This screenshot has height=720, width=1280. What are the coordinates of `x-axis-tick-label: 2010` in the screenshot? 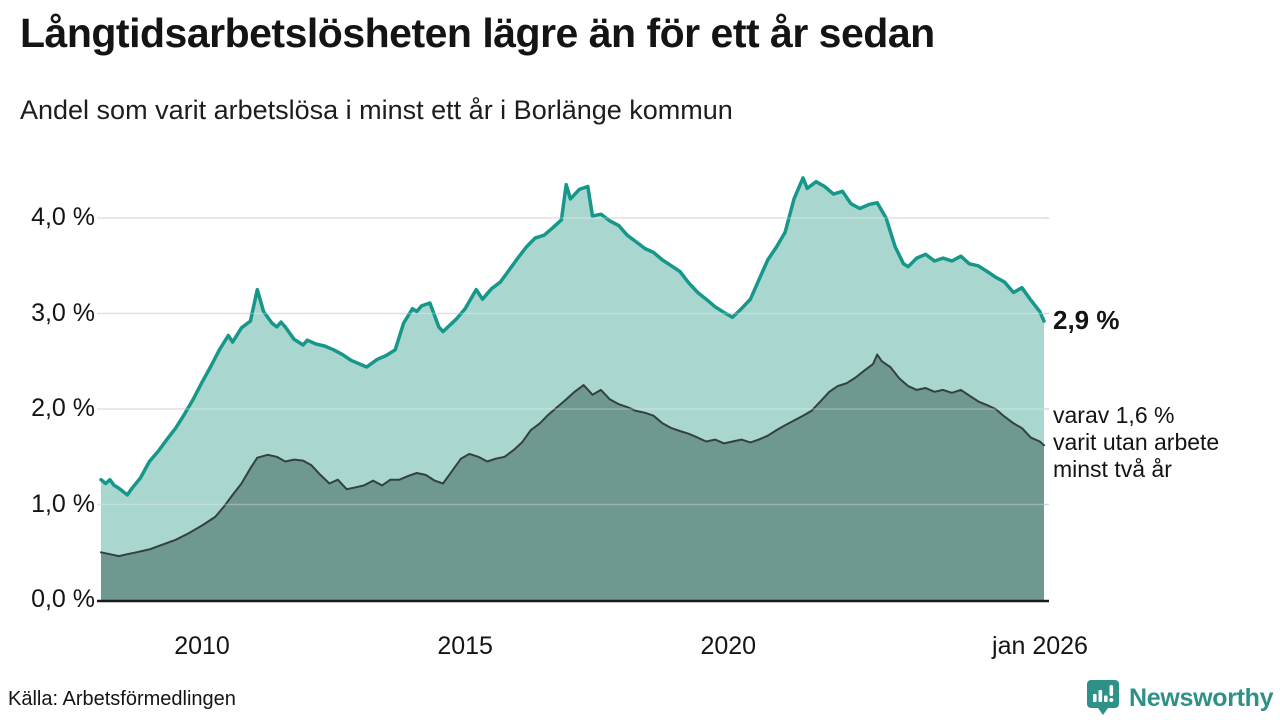 It's located at (202, 646).